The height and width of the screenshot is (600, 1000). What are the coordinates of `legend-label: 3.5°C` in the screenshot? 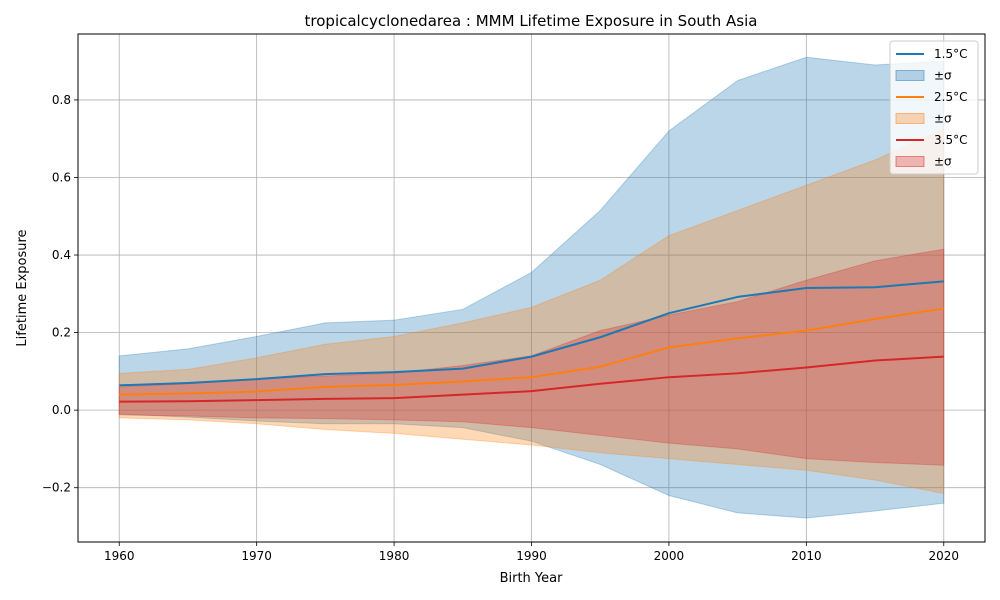 It's located at (950, 140).